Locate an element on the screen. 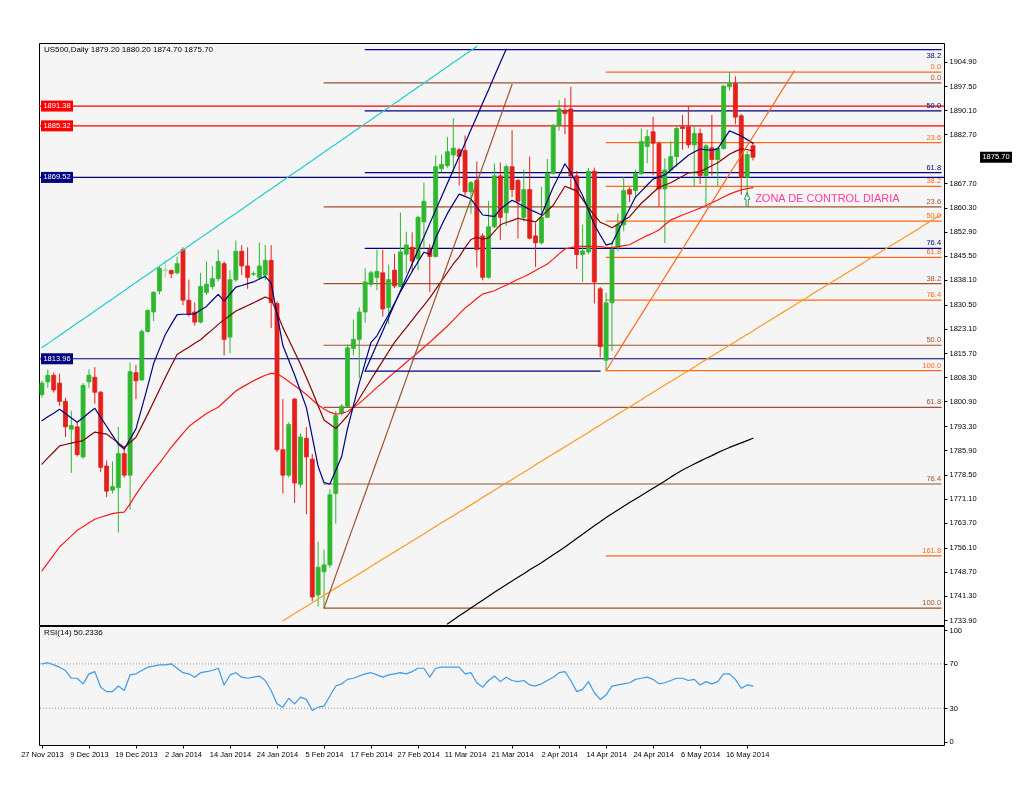  chart-title: RSI(14) 50.2336 is located at coordinates (74, 632).